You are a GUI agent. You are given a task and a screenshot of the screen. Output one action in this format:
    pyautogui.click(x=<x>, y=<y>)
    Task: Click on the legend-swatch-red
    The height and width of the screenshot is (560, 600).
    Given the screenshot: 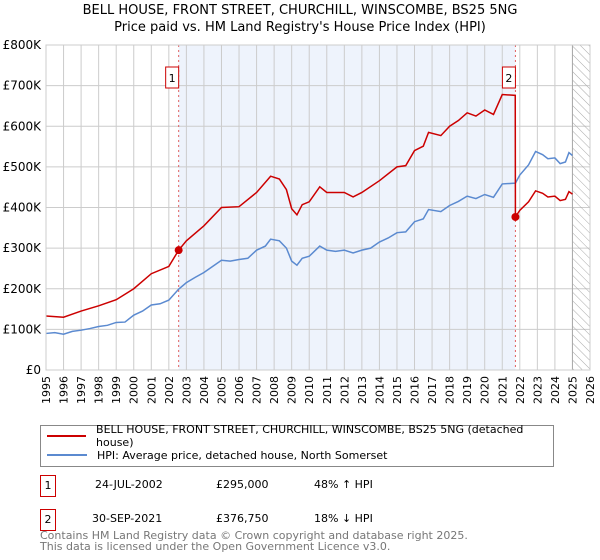 What is the action you would take?
    pyautogui.click(x=67, y=436)
    